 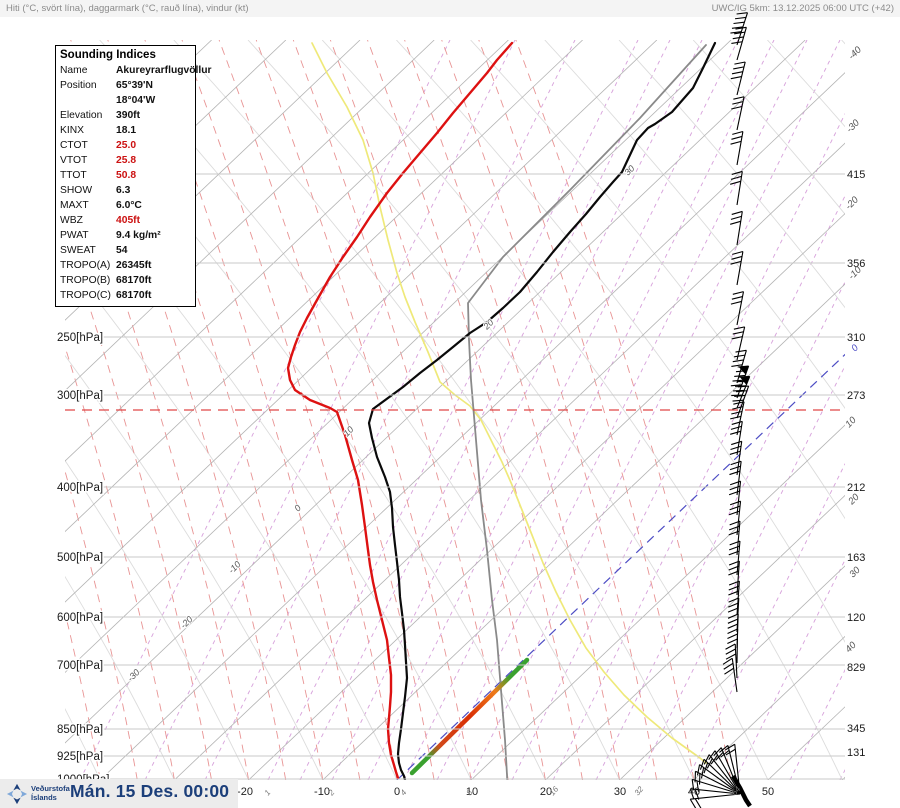 What do you see at coordinates (741, 791) in the screenshot?
I see `surface-wind-mark` at bounding box center [741, 791].